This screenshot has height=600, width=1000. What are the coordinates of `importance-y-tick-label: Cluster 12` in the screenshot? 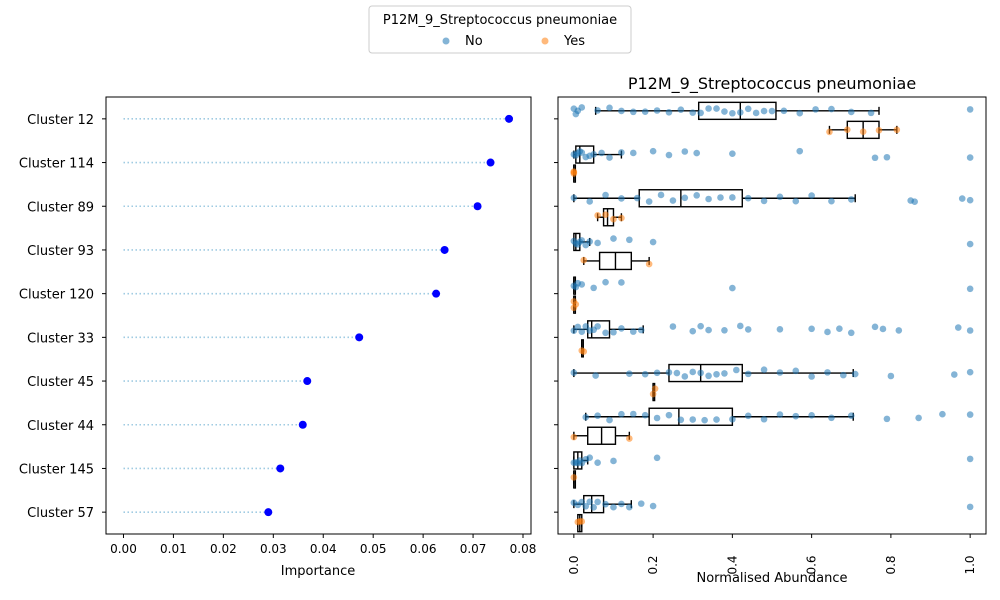 It's located at (60, 120).